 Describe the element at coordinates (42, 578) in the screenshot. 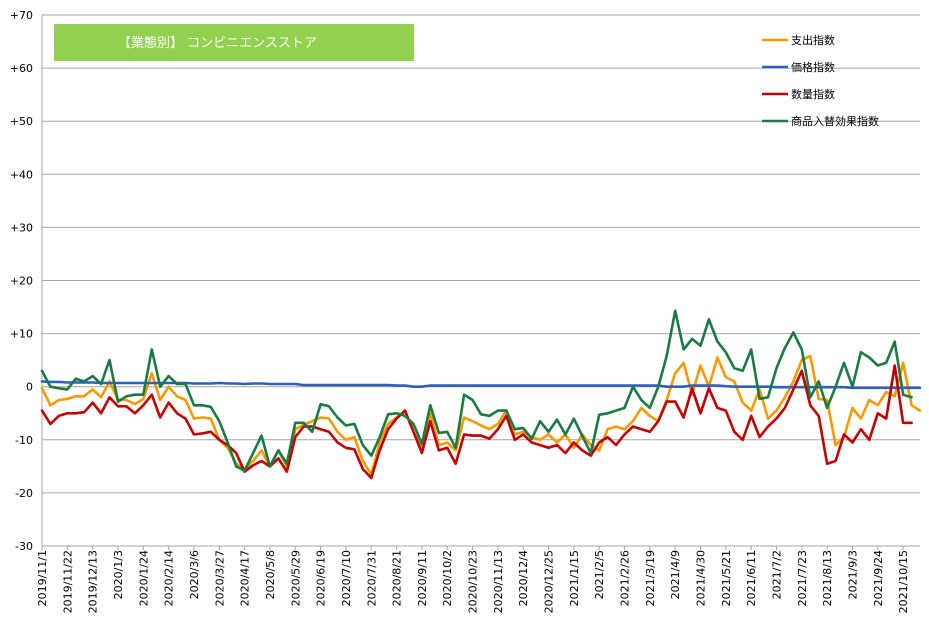

I see `x-tick-label: 2019/11/1` at that location.